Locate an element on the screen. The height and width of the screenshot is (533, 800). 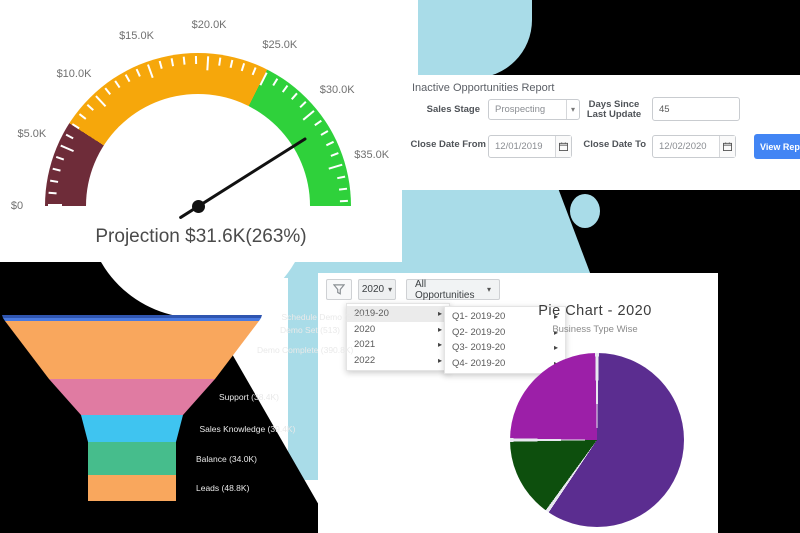
gauge-tick-label: $25.0K is located at coordinates (280, 44).